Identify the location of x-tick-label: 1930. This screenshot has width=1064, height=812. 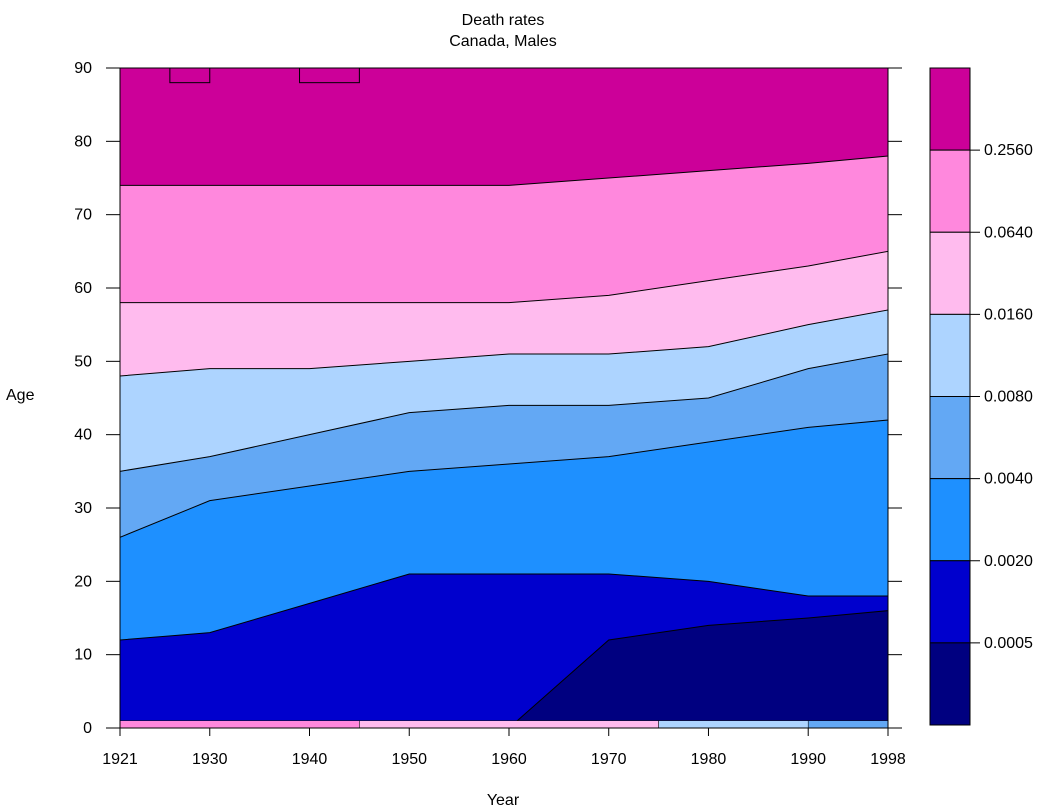
(210, 759).